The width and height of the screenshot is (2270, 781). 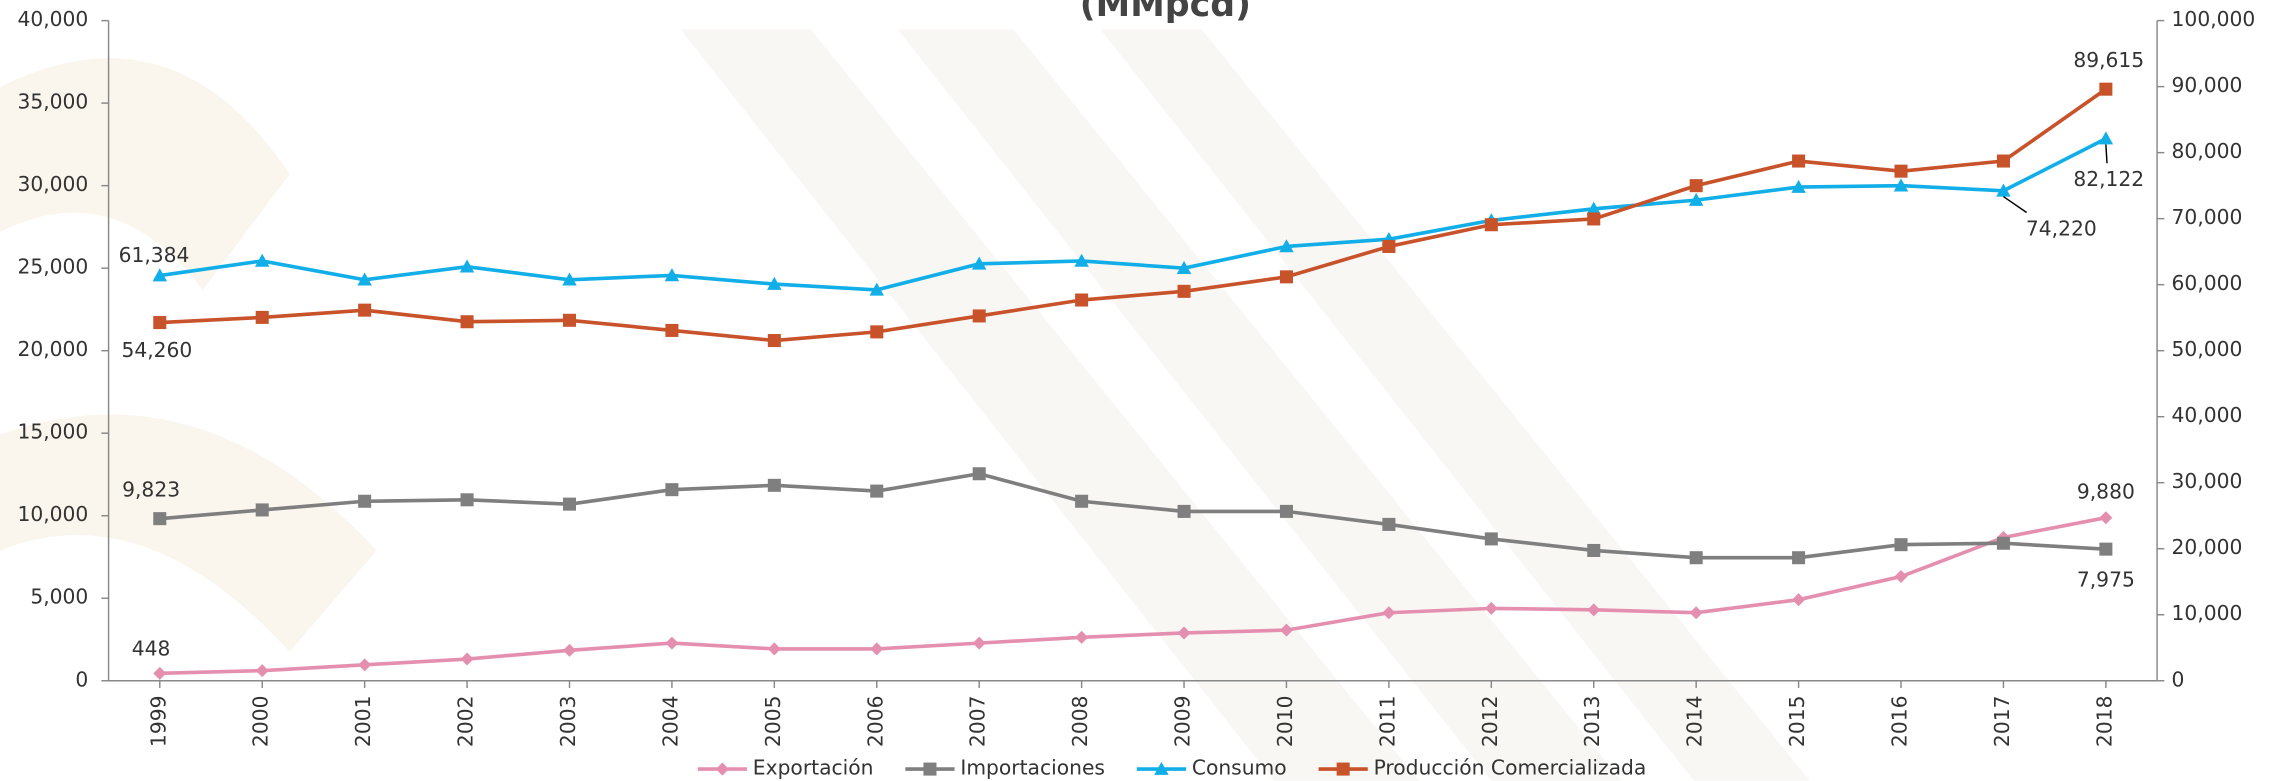 What do you see at coordinates (1285, 722) in the screenshot?
I see `x-tick-label: 2010` at bounding box center [1285, 722].